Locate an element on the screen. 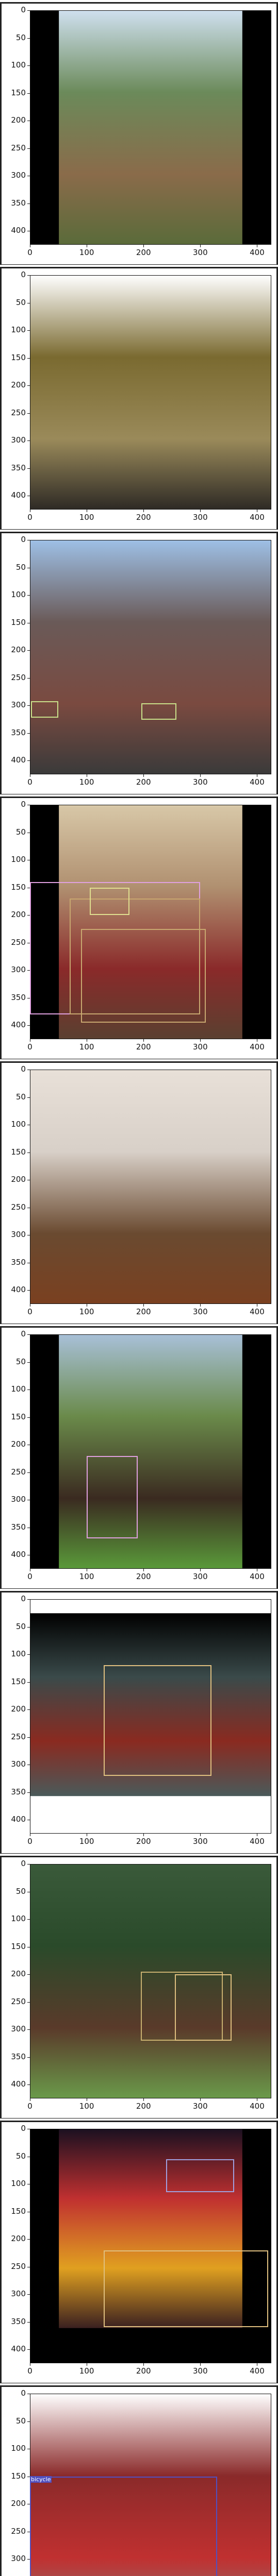 This screenshot has height=2576, width=278. image-panel-taxi-times-square: 0 50 100 150 200 250 300 350 400 0 100 200 300 400 is located at coordinates (139, 2253).